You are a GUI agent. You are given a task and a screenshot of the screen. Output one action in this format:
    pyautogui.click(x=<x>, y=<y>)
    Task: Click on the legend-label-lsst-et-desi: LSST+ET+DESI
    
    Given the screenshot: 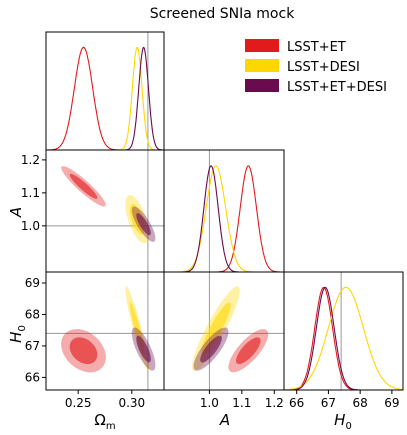 What is the action you would take?
    pyautogui.click(x=337, y=87)
    